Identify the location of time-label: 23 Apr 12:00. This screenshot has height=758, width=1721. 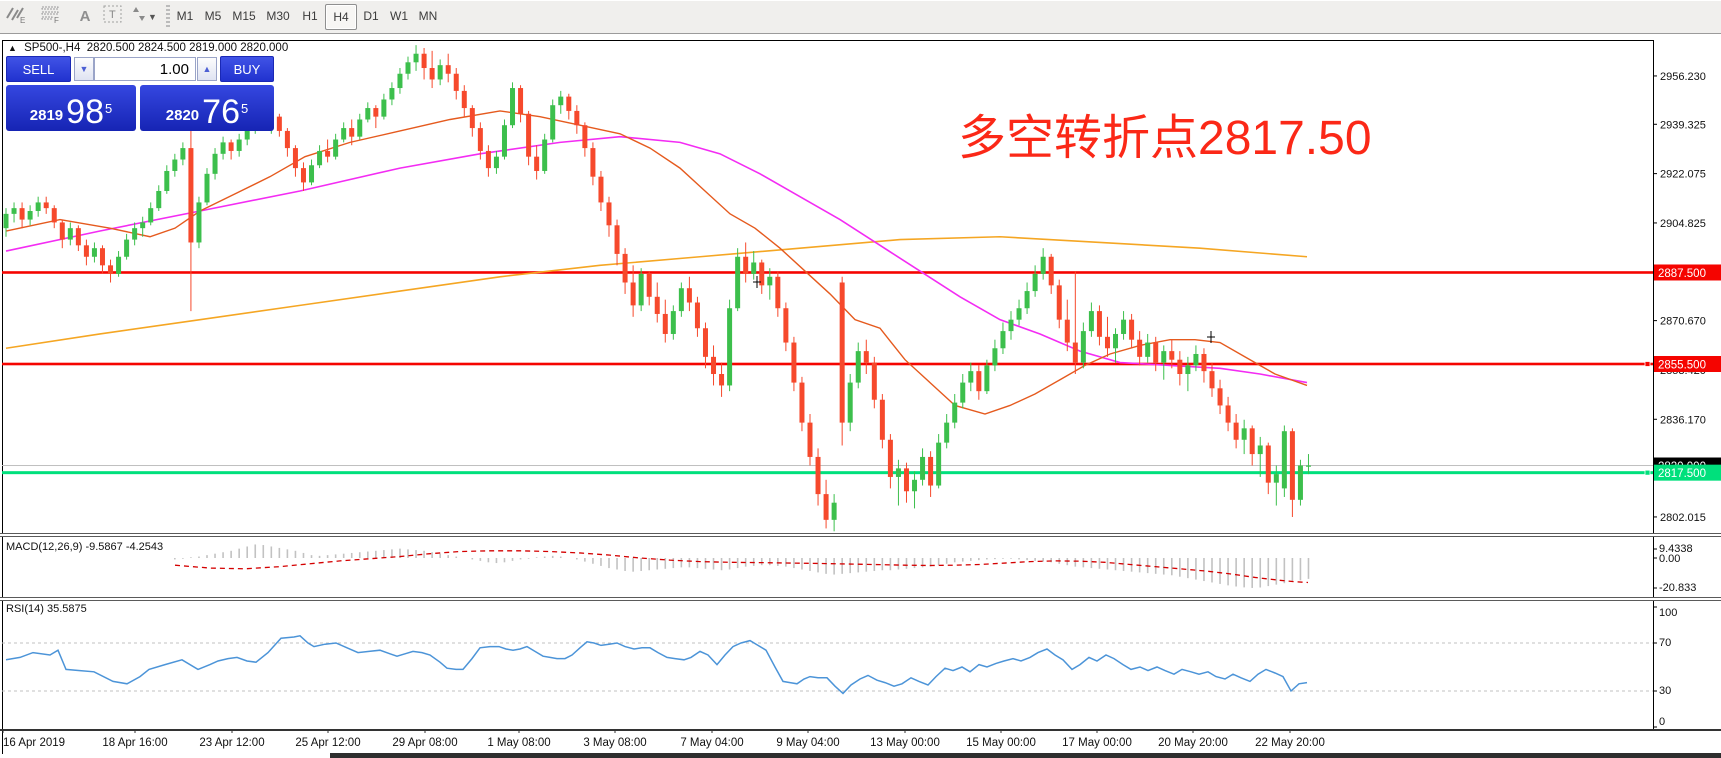
(231, 743).